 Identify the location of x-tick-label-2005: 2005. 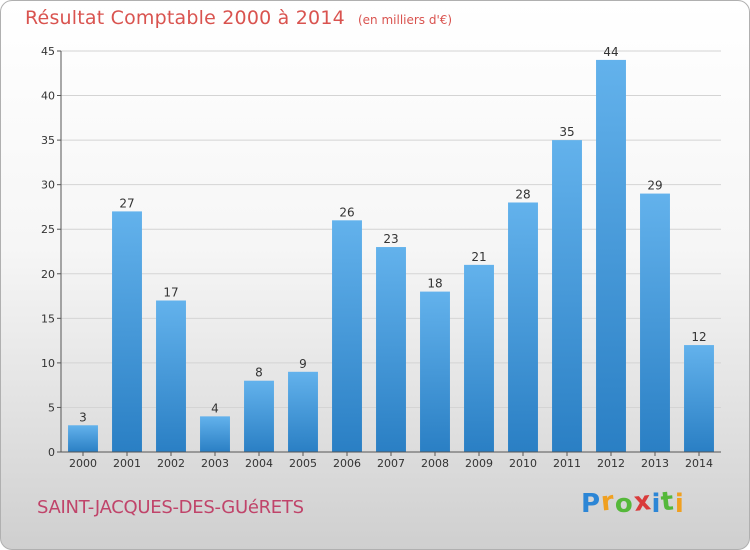
(303, 463).